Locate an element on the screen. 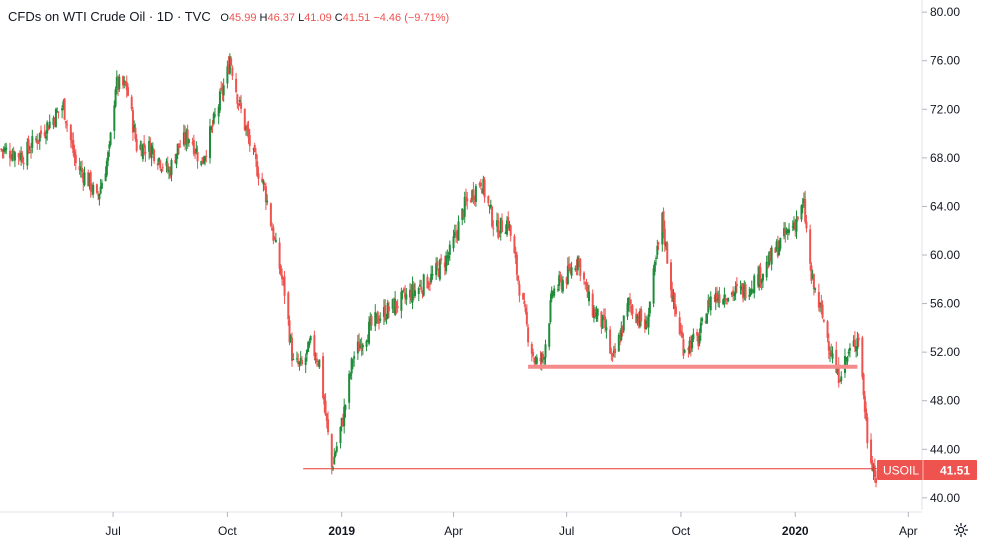  time-tick-label: Jul is located at coordinates (566, 531).